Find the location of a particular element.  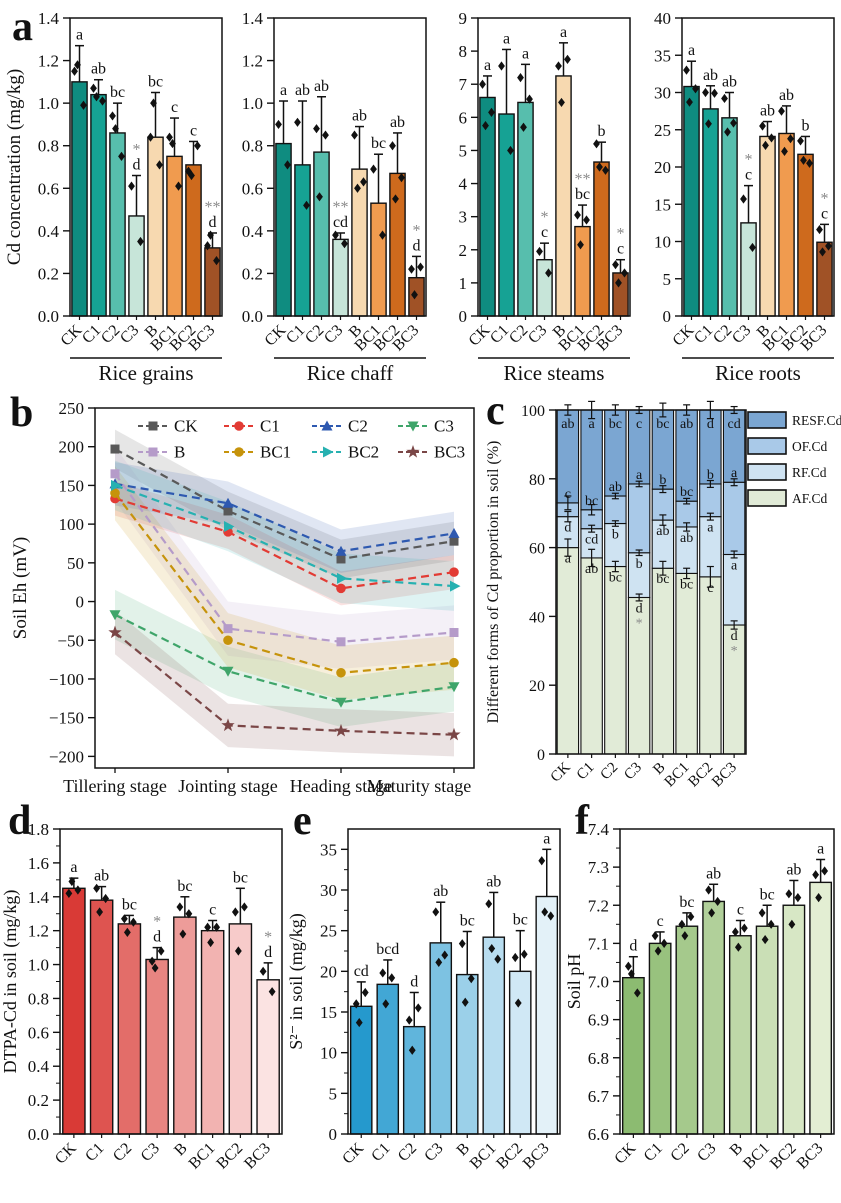

panel-c-label: c is located at coordinates (495, 411).